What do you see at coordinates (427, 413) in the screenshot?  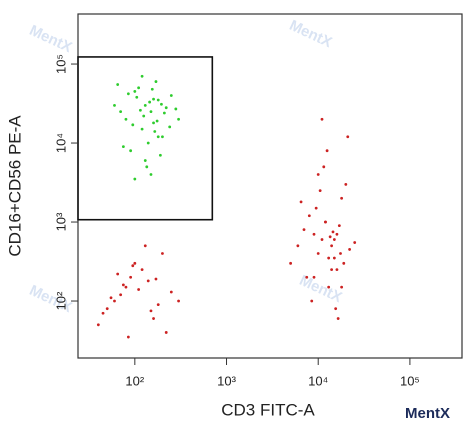 I see `logo-text: MentX` at bounding box center [427, 413].